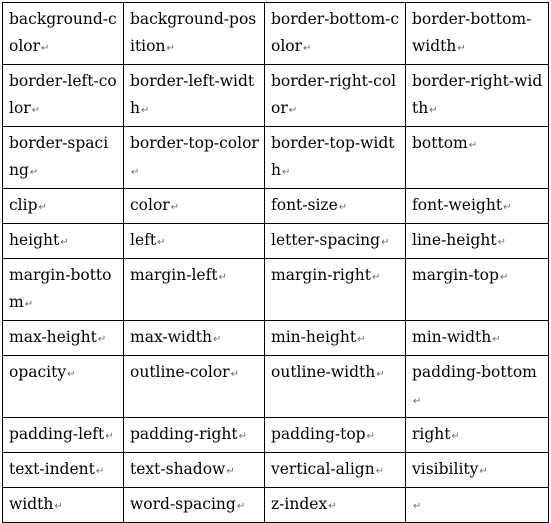  I want to click on cell-text: max-height, so click(53, 337).